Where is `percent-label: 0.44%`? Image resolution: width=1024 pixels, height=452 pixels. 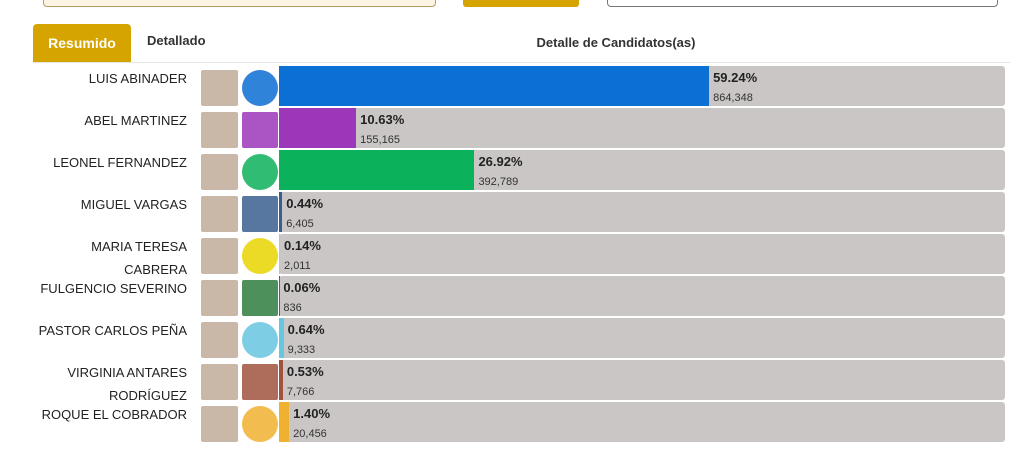
percent-label: 0.44% is located at coordinates (305, 203).